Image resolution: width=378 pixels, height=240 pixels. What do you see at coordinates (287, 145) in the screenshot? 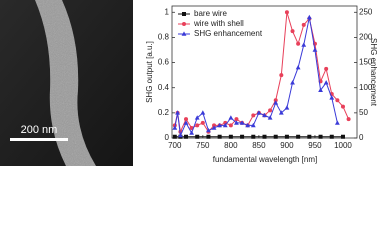
I see `x-tick-label: 900` at bounding box center [287, 145].